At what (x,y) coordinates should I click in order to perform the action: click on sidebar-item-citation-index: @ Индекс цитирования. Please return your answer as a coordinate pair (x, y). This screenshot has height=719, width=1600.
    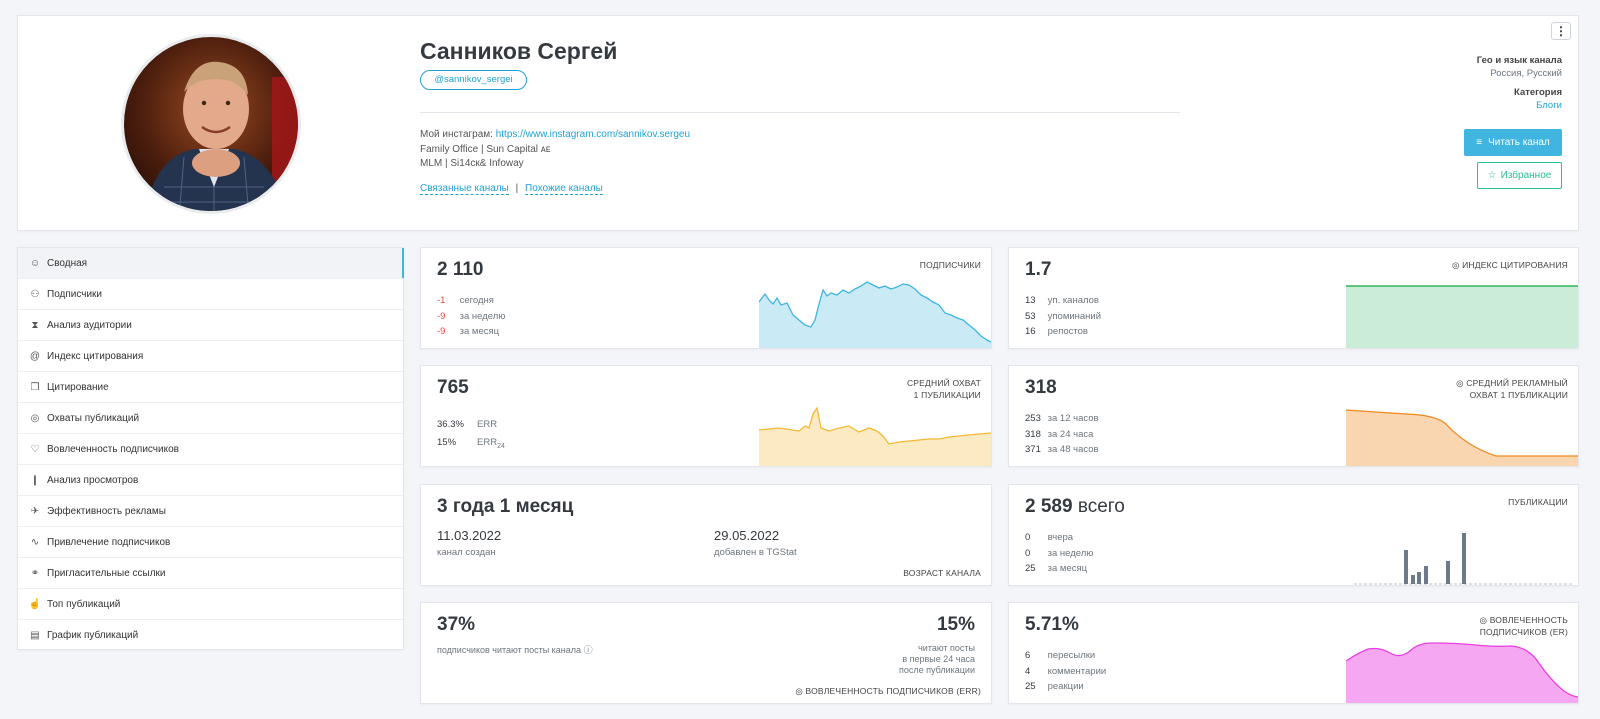
    Looking at the image, I should click on (210, 356).